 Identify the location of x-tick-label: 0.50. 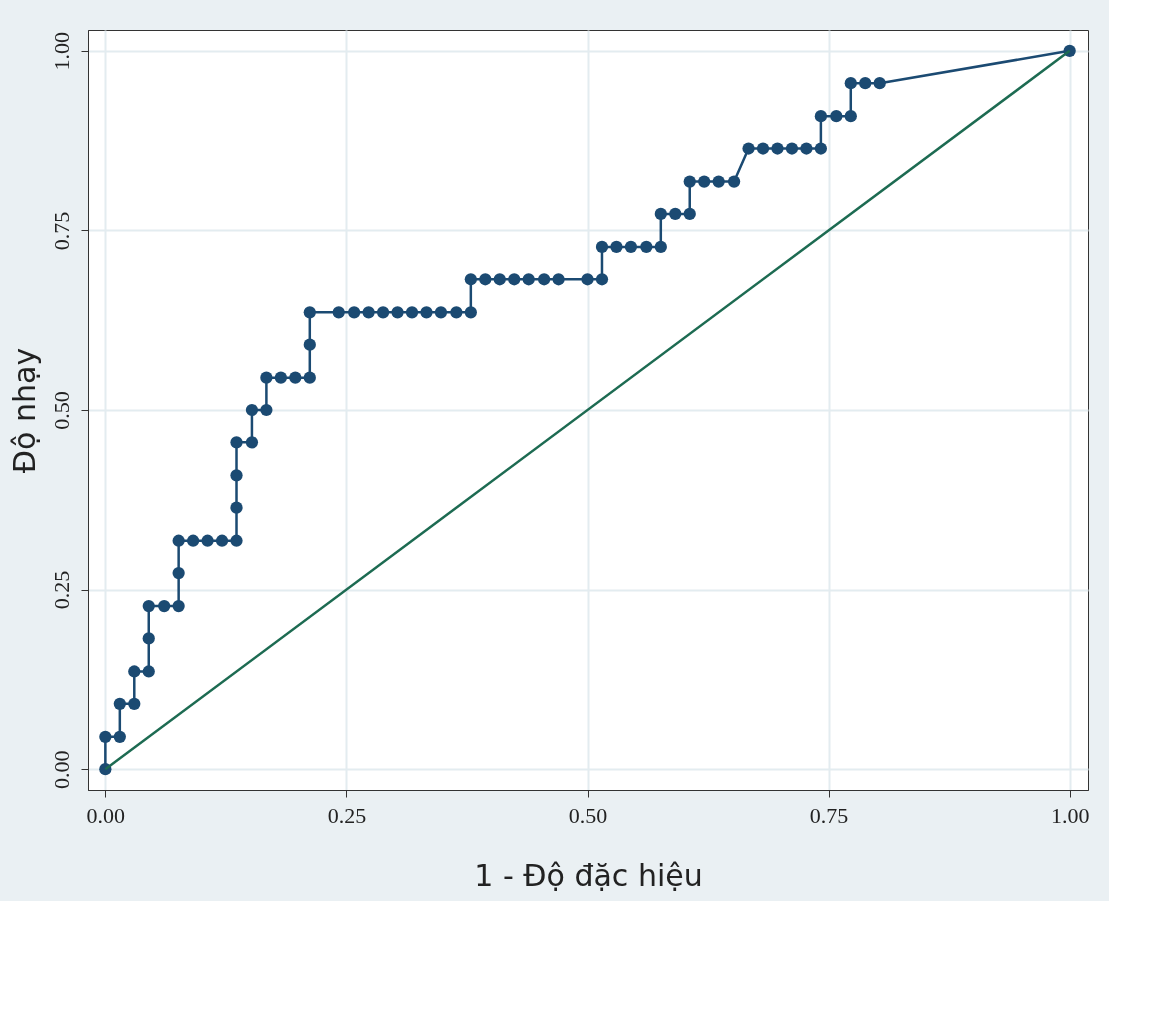
(588, 815).